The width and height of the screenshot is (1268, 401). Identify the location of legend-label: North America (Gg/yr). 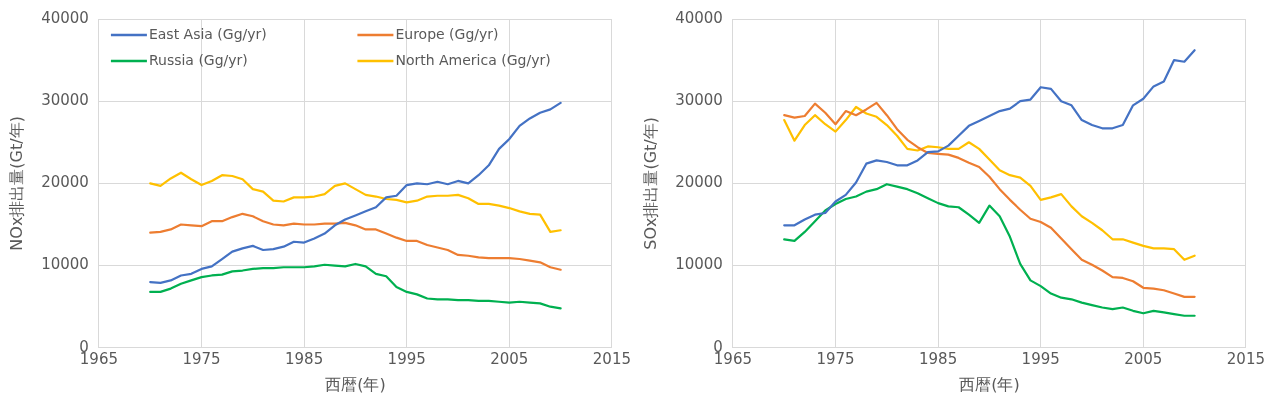
(473, 59).